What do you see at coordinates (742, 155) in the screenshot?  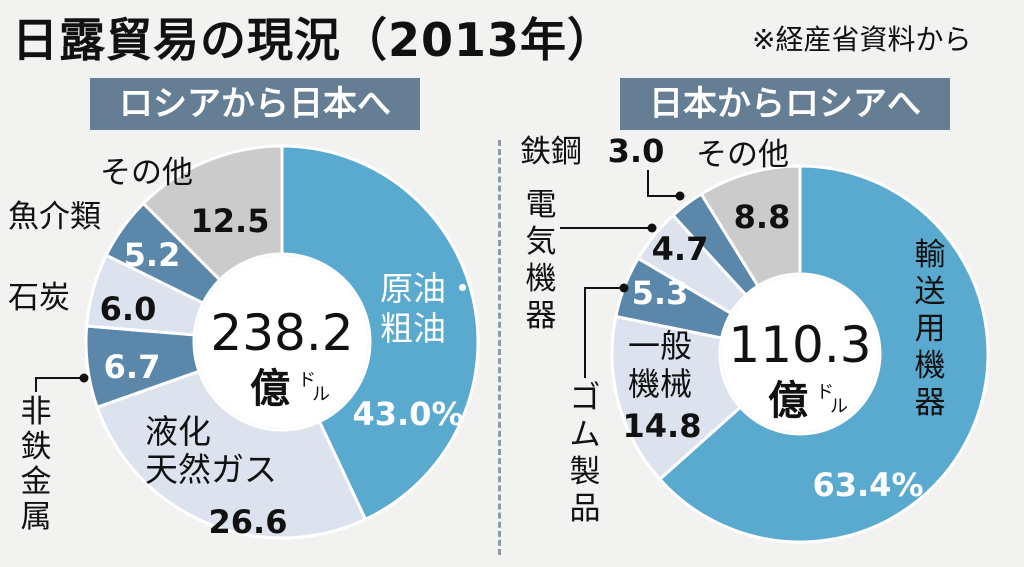 I see `slice-label-r5: その他` at bounding box center [742, 155].